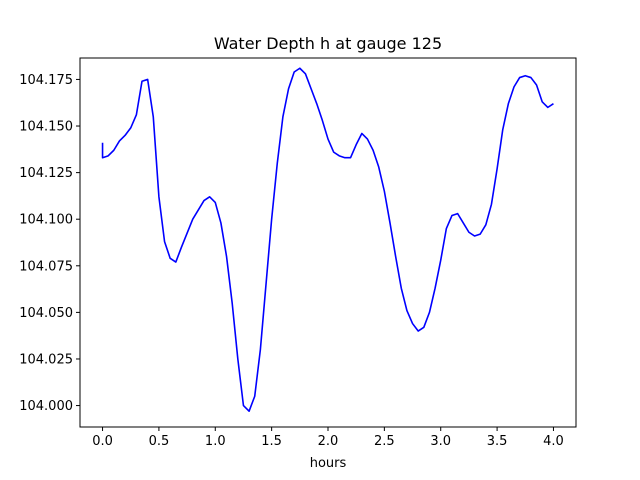 This screenshot has height=480, width=640. I want to click on x-tick-label: 1.5, so click(271, 441).